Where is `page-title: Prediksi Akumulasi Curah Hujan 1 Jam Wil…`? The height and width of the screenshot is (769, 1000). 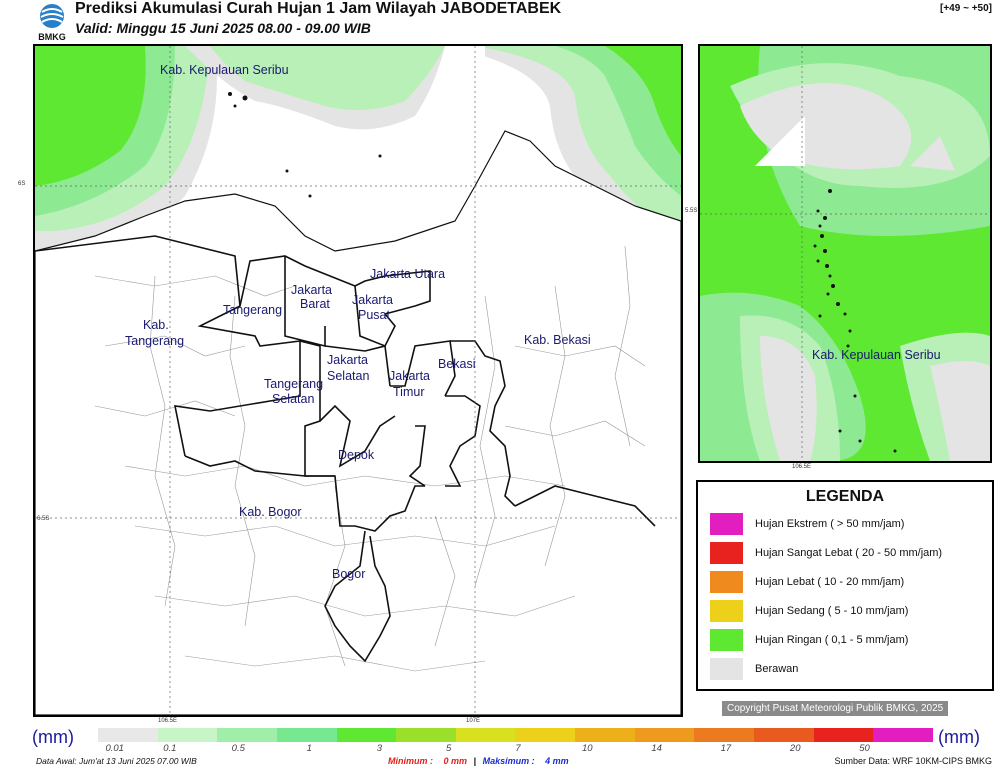
page-title: Prediksi Akumulasi Curah Hujan 1 Jam Wil… is located at coordinates (318, 8).